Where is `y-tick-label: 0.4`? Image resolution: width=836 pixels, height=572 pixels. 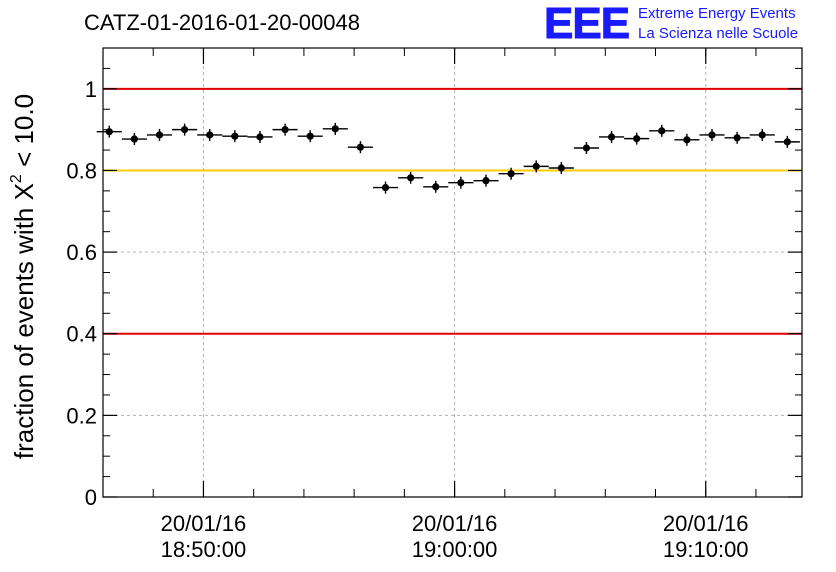
y-tick-label: 0.4 is located at coordinates (81, 334).